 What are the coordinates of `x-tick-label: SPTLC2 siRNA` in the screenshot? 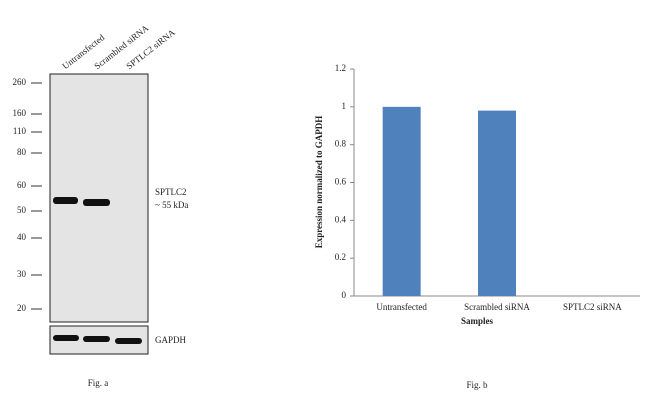 It's located at (592, 307).